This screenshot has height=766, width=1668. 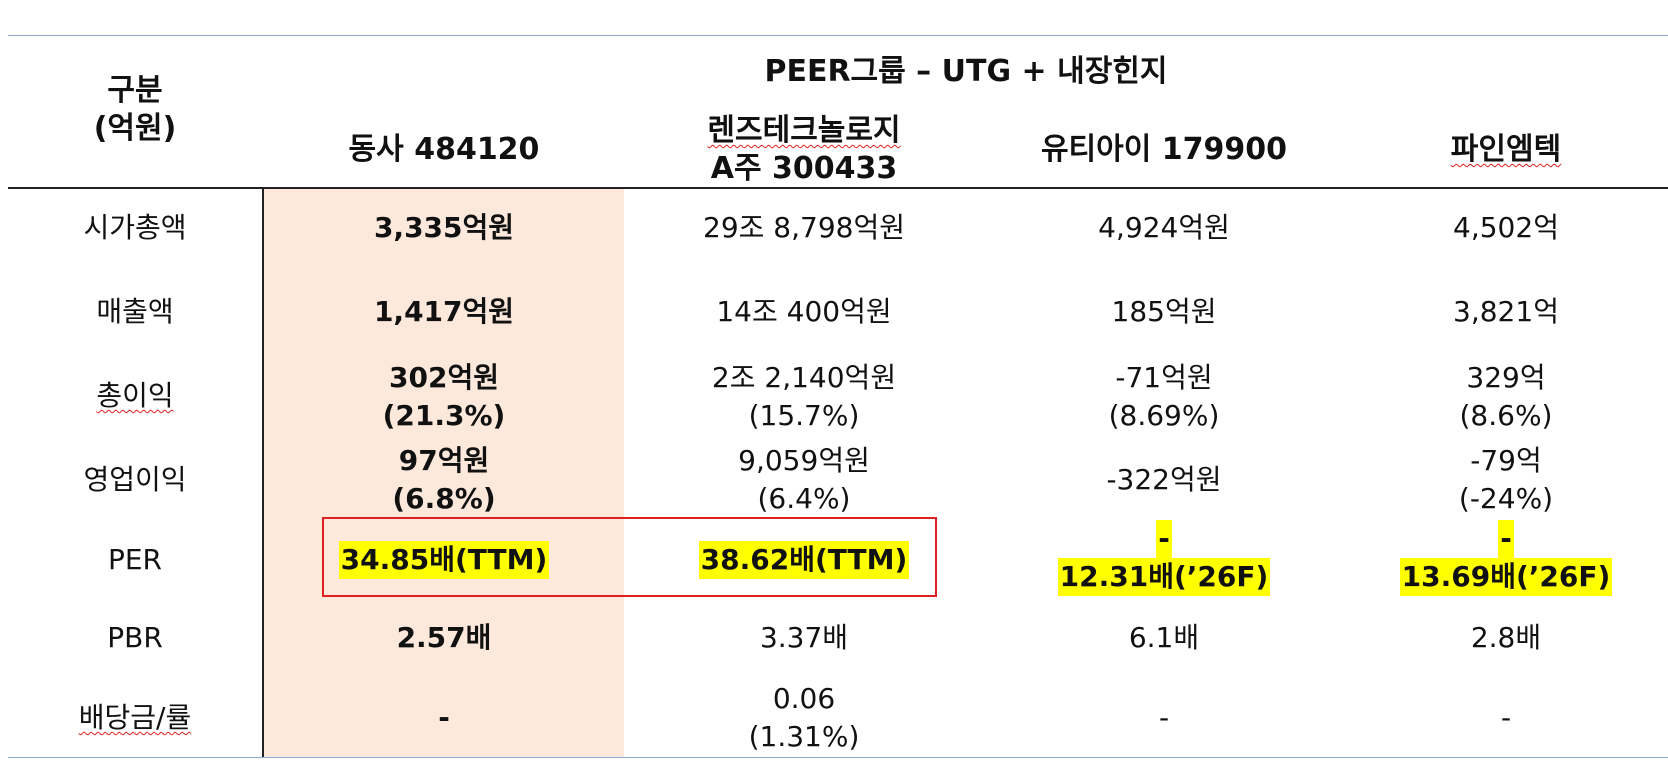 I want to click on cell-market-cap-own: 3,335억원, so click(x=444, y=228).